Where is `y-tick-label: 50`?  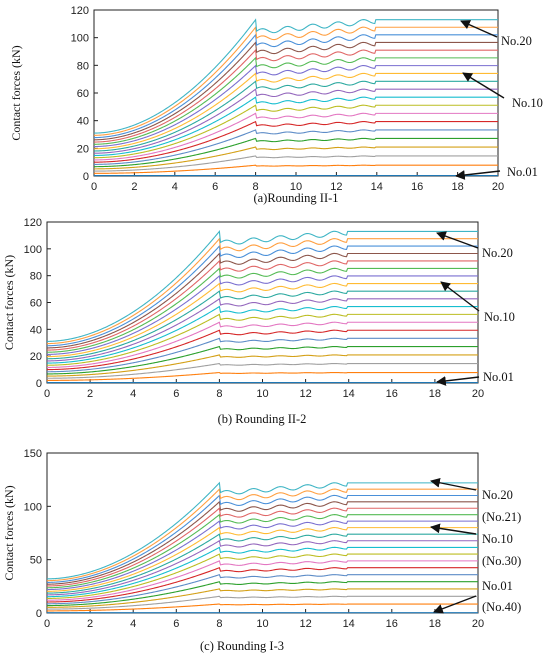
y-tick-label: 50 is located at coordinates (36, 561).